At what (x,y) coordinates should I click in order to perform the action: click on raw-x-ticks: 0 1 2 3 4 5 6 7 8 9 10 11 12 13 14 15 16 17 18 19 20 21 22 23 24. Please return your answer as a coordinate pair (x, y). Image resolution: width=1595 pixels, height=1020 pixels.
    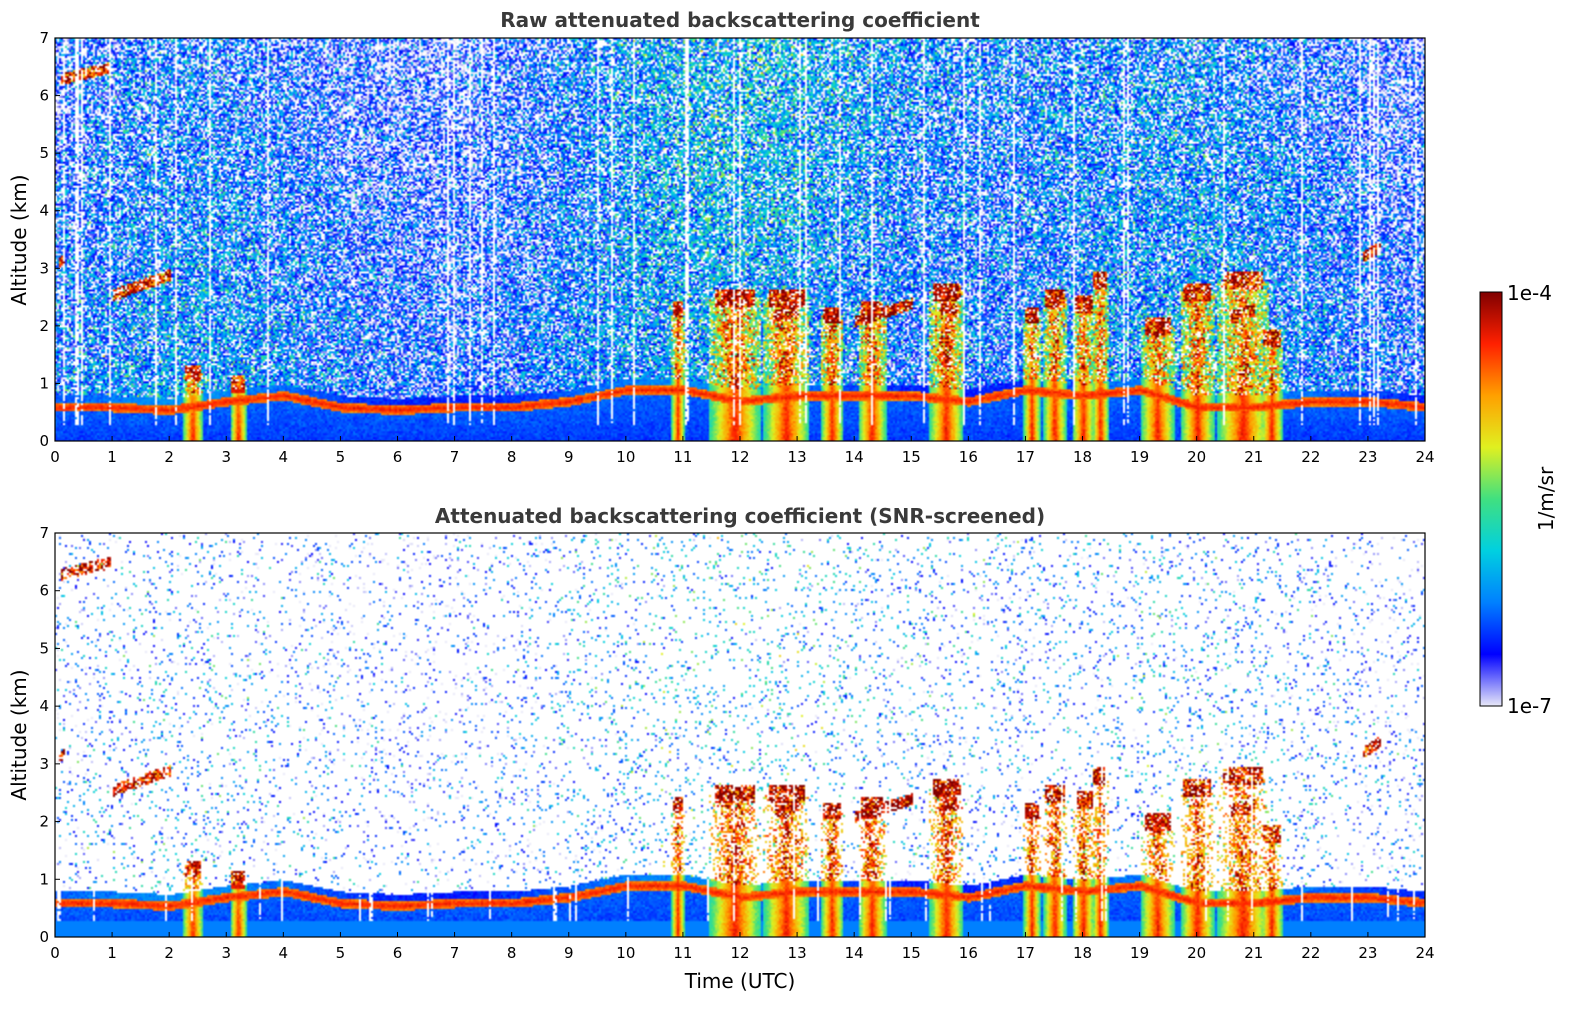
    Looking at the image, I should click on (742, 451).